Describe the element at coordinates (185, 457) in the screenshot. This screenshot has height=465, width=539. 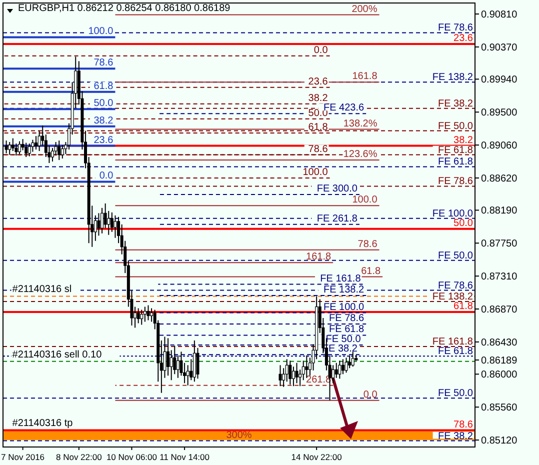
I see `x-tick-label: 11 Nov 14:00` at that location.